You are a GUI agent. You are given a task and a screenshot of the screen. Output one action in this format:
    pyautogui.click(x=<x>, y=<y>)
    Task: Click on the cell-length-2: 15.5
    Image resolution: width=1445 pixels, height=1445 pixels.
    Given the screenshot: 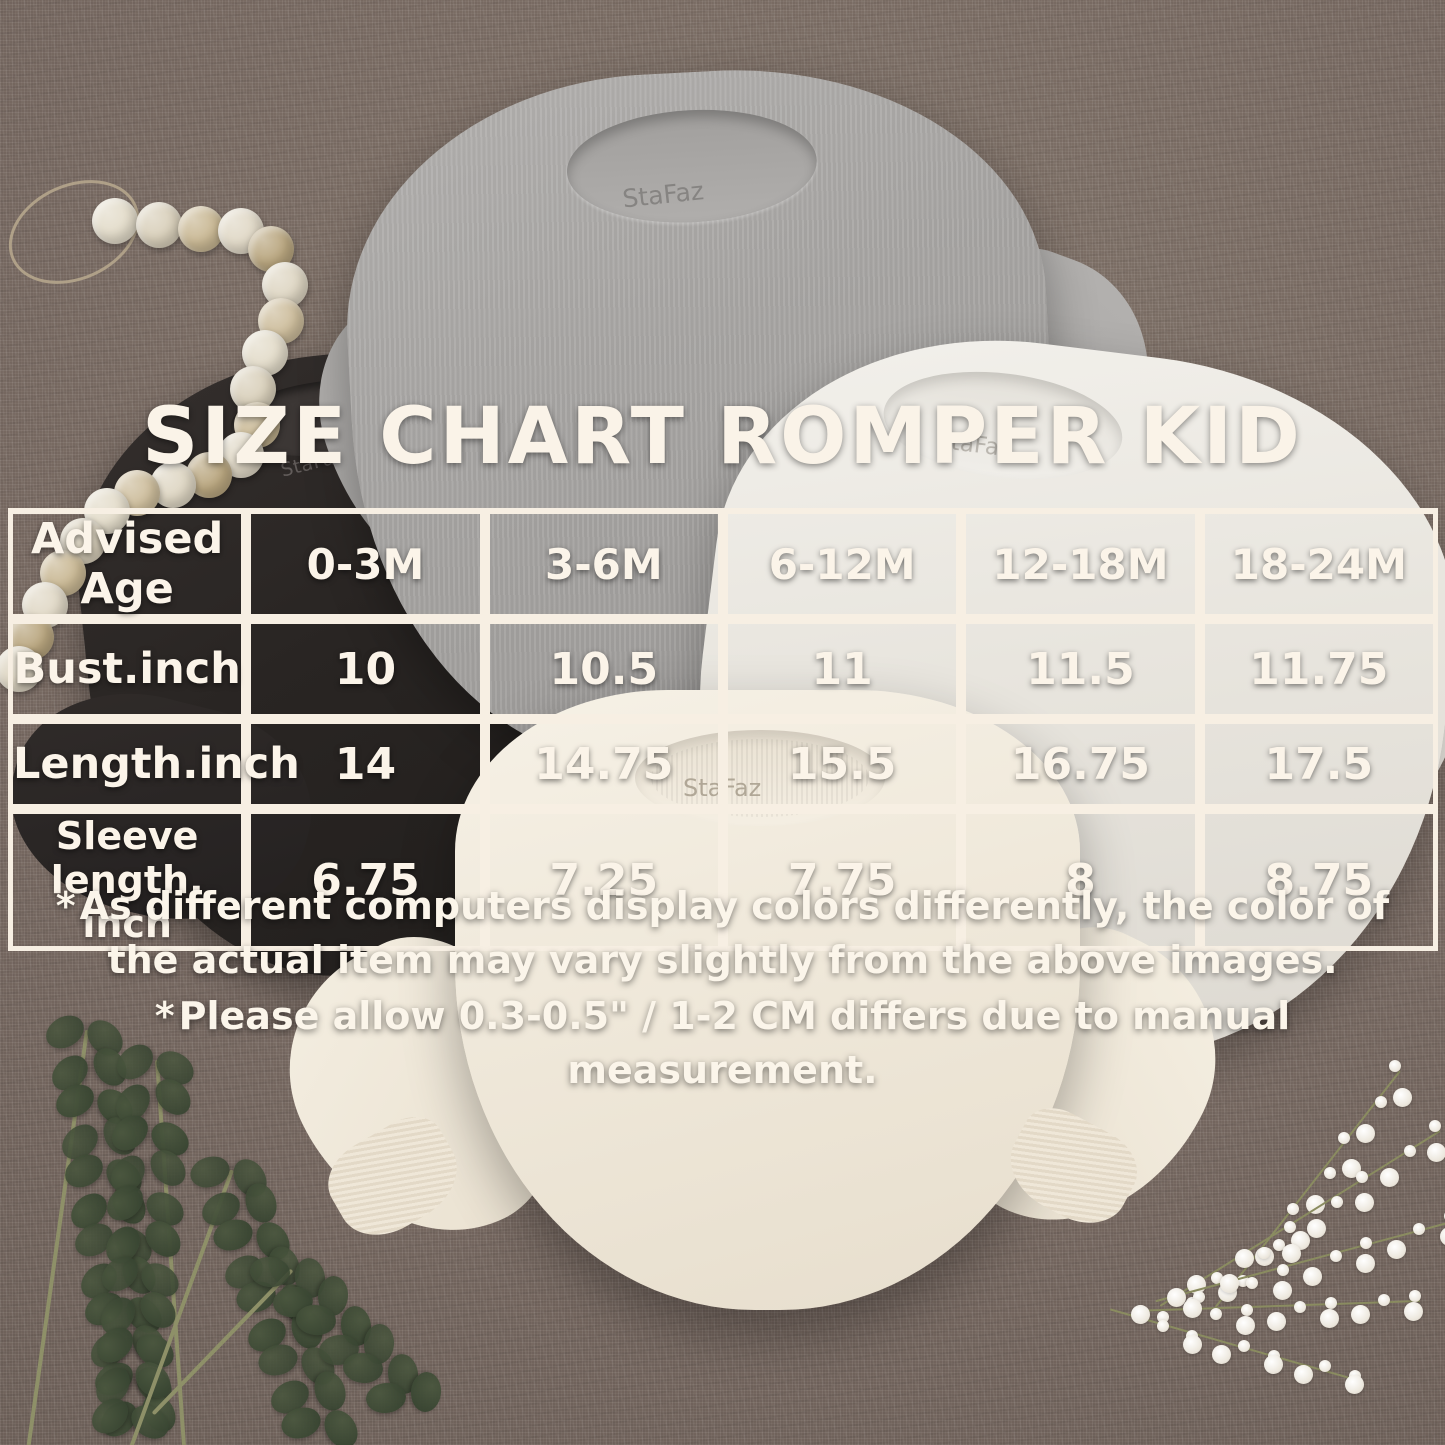 What is the action you would take?
    pyautogui.click(x=842, y=764)
    